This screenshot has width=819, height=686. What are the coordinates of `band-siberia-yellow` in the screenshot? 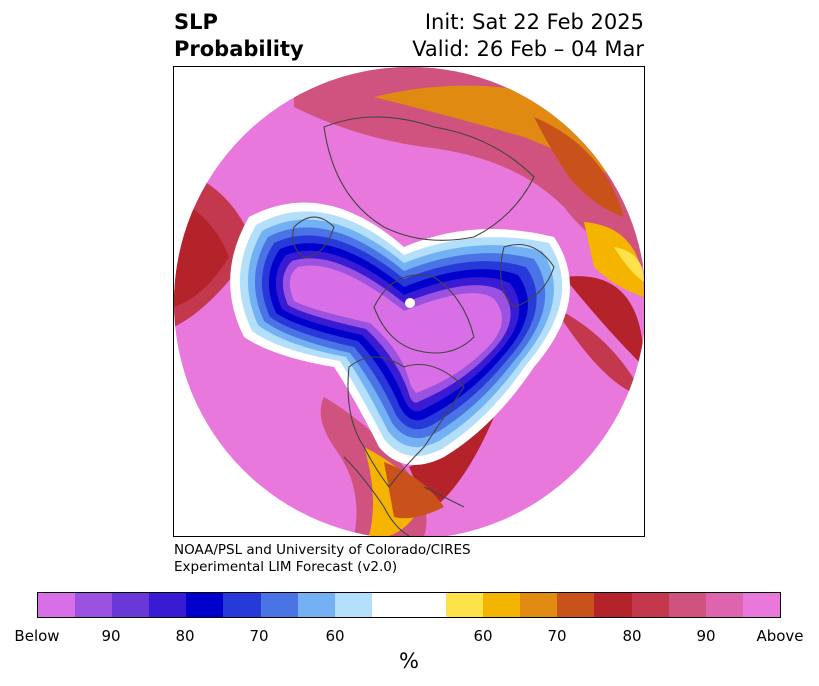 It's located at (614, 259).